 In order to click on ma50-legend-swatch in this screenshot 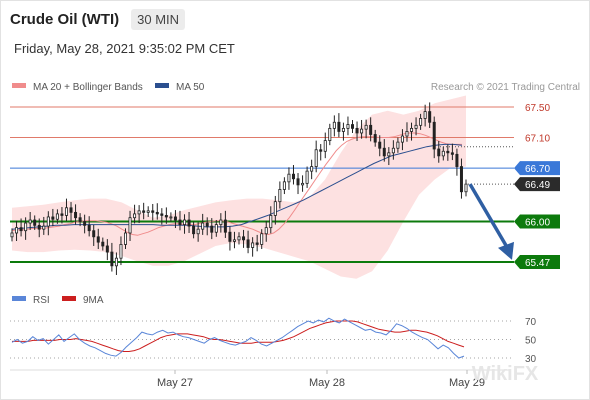, I will do `click(162, 85)`.